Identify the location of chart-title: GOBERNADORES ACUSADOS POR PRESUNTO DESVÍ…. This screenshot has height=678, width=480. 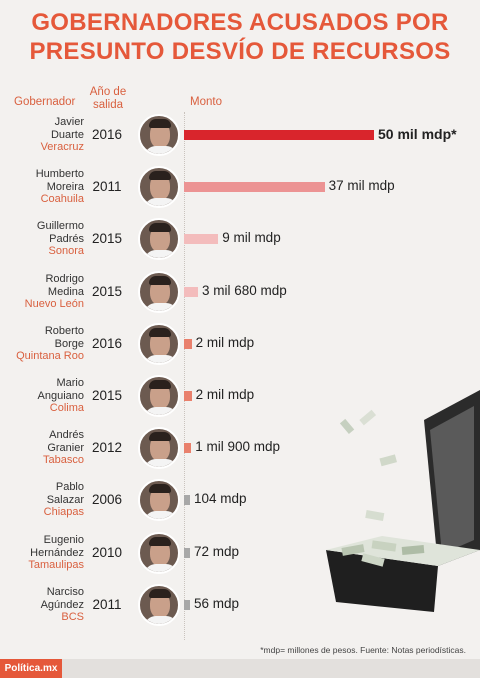
(240, 37).